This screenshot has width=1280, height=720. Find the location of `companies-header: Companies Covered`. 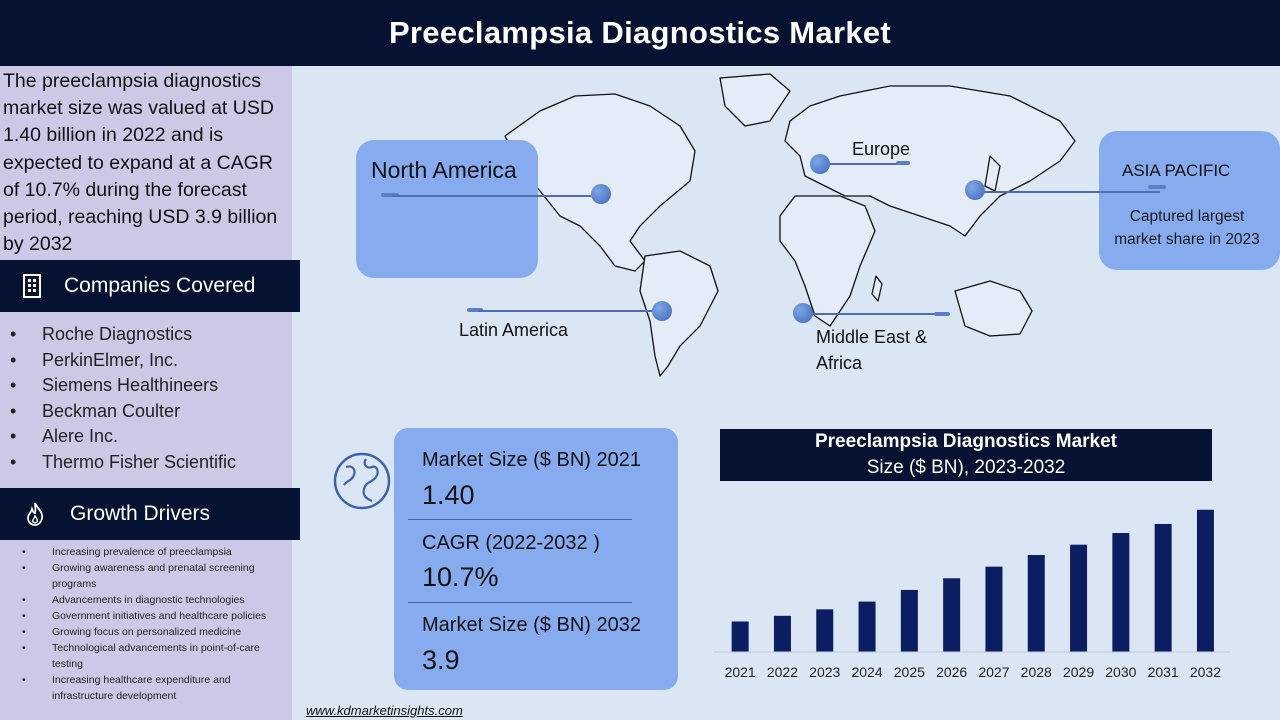

companies-header: Companies Covered is located at coordinates (150, 286).